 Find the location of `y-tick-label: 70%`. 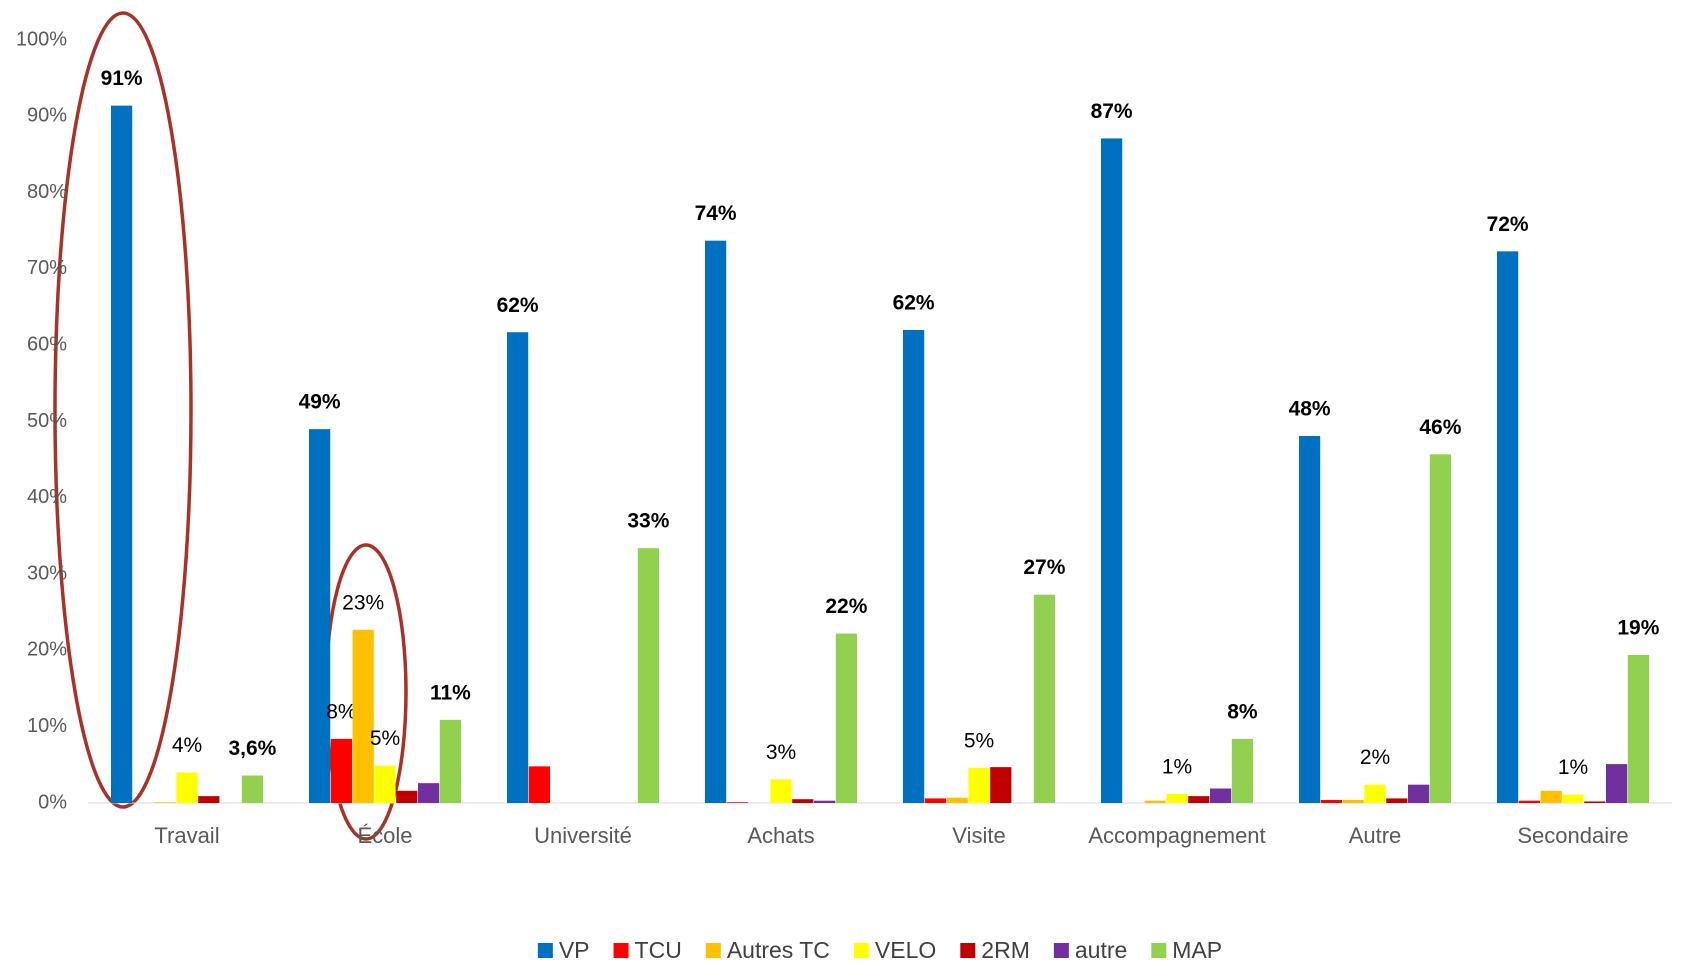

y-tick-label: 70% is located at coordinates (47, 268).